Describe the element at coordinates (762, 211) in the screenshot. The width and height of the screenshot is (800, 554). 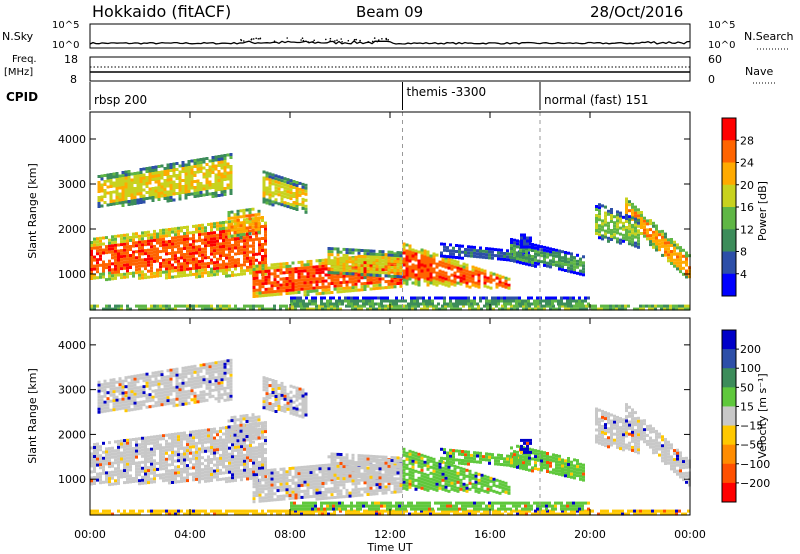
I see `power-colorbar-label: Power [dB]` at that location.